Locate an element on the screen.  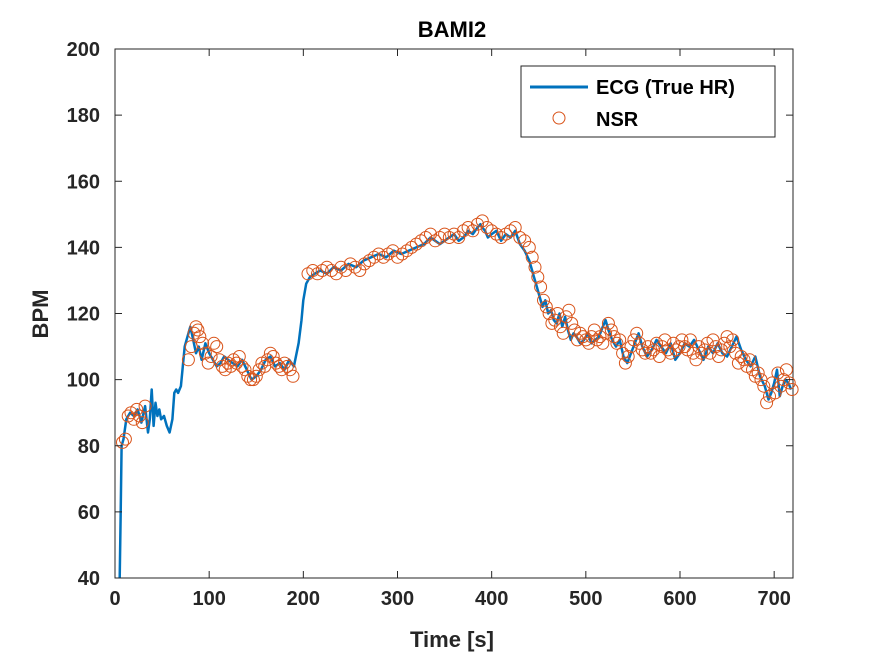
x-tick-label: 500 is located at coordinates (585, 599).